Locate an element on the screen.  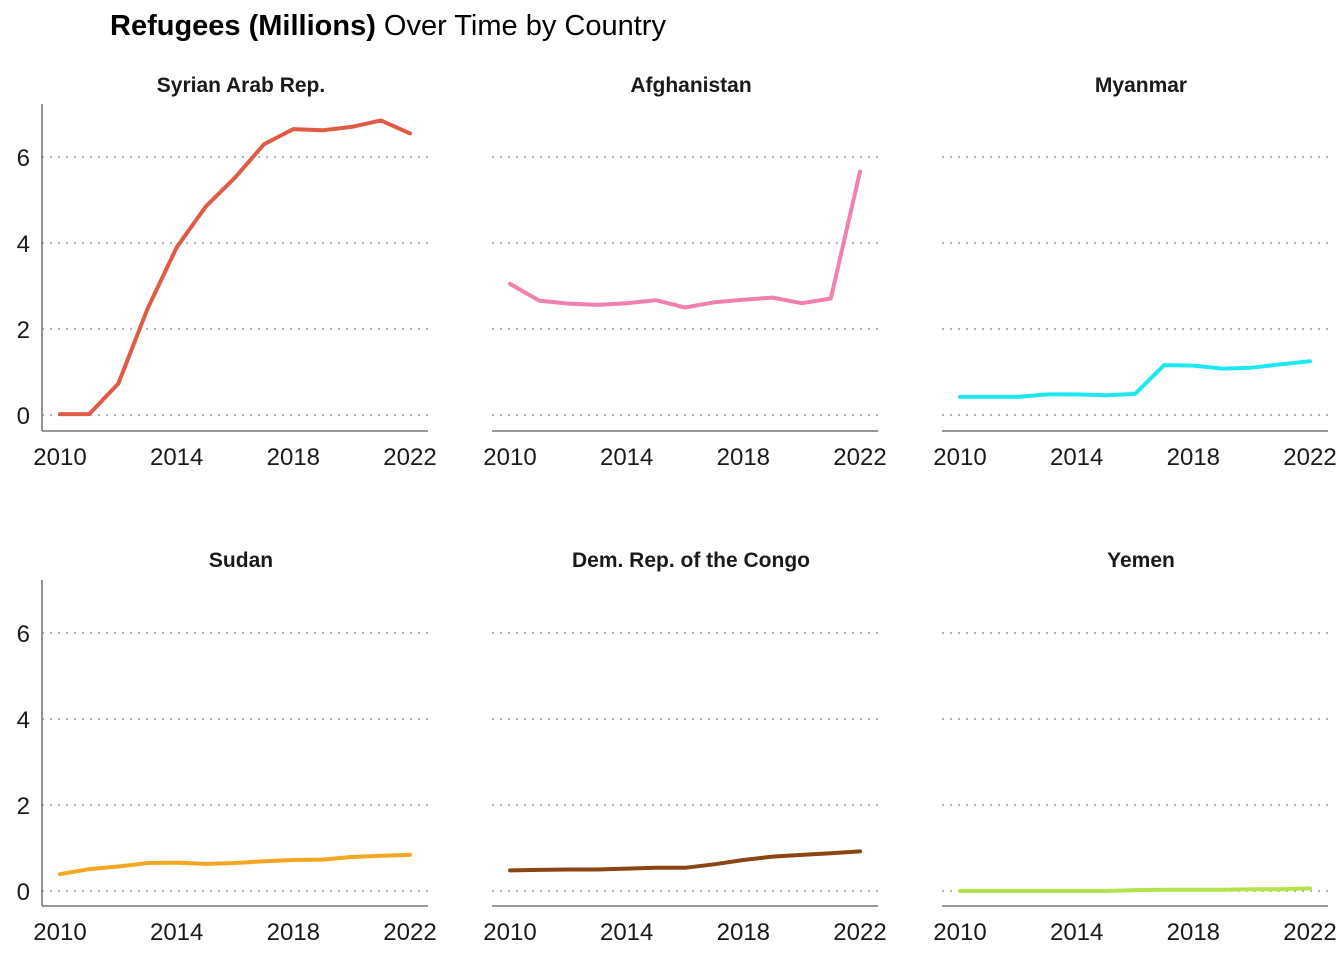
panel-yemen: Yemen 2010 2014 2018 2022 is located at coordinates (1134, 747).